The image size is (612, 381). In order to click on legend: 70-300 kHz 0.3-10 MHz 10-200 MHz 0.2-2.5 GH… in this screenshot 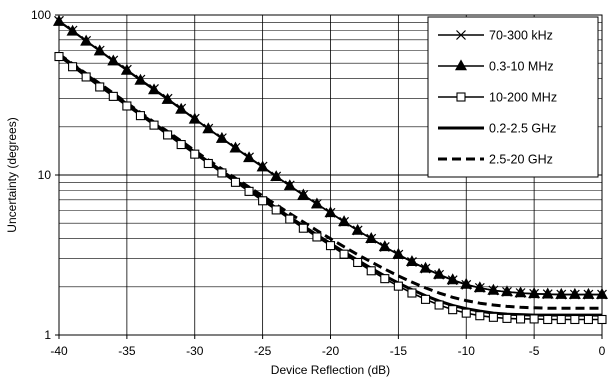, I will do `click(513, 97)`.